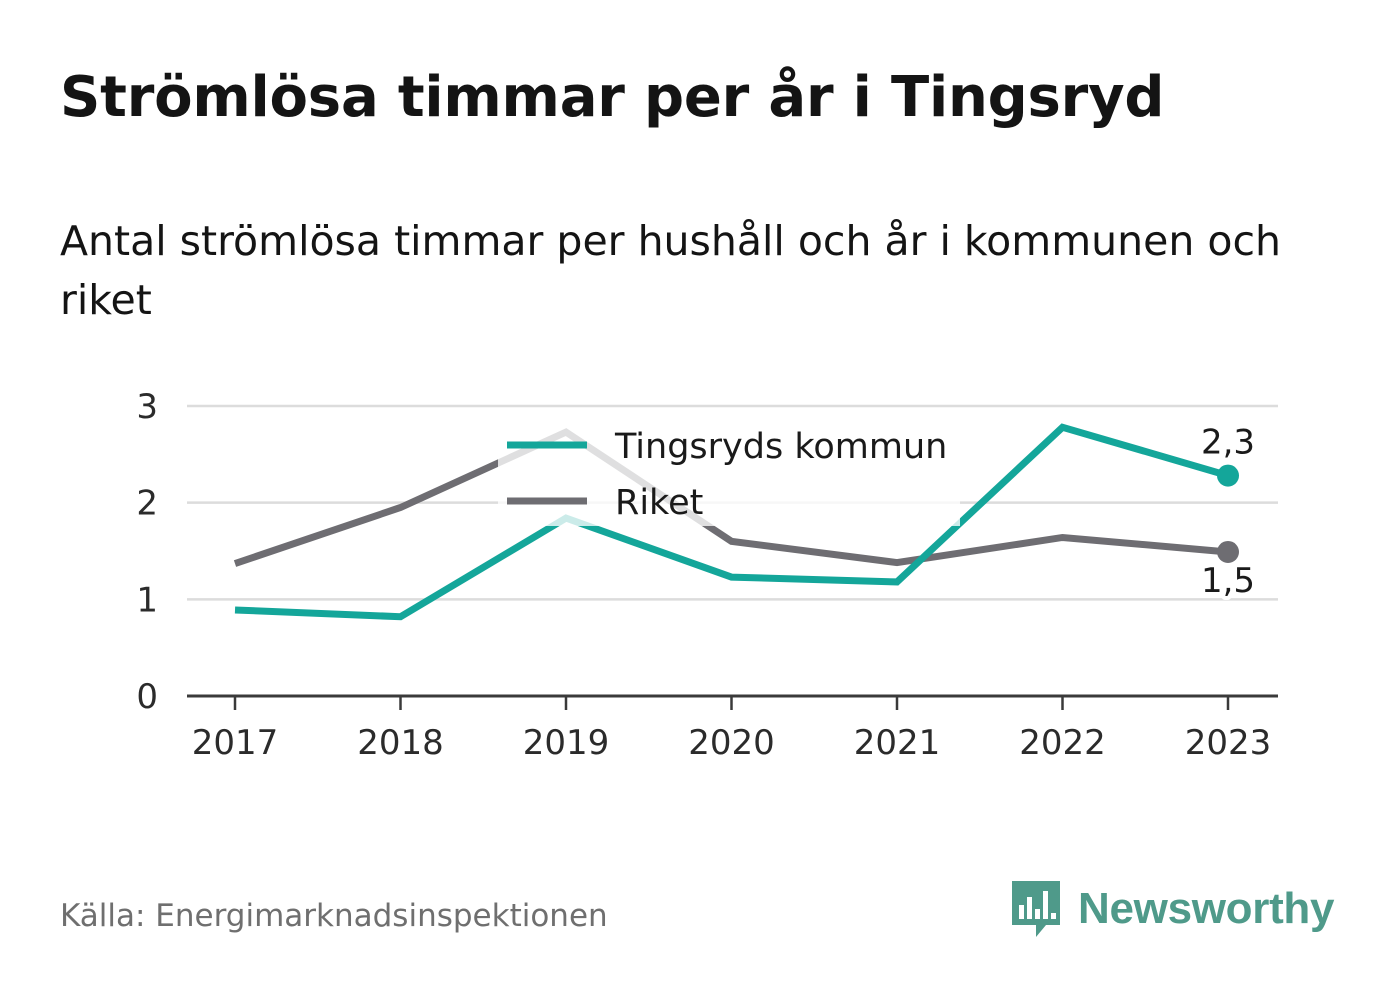 The height and width of the screenshot is (999, 1382). I want to click on end-label-halo: 2,3, so click(1228, 443).